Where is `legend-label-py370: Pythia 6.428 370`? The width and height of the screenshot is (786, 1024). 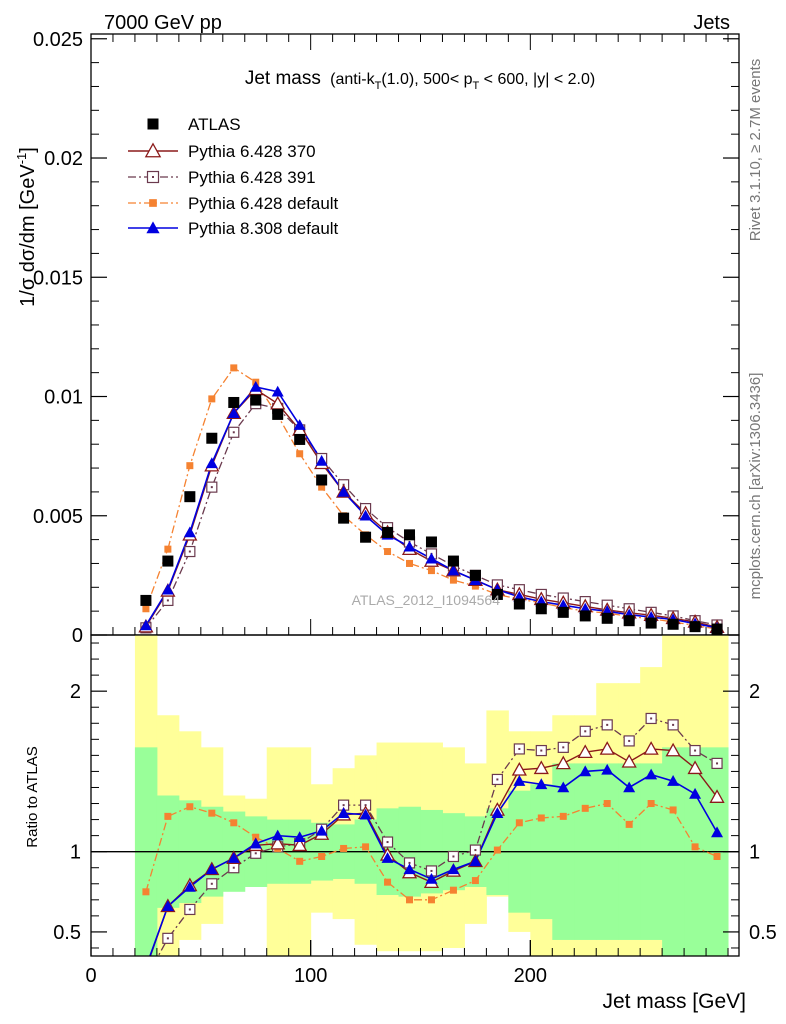 legend-label-py370: Pythia 6.428 370 is located at coordinates (252, 151).